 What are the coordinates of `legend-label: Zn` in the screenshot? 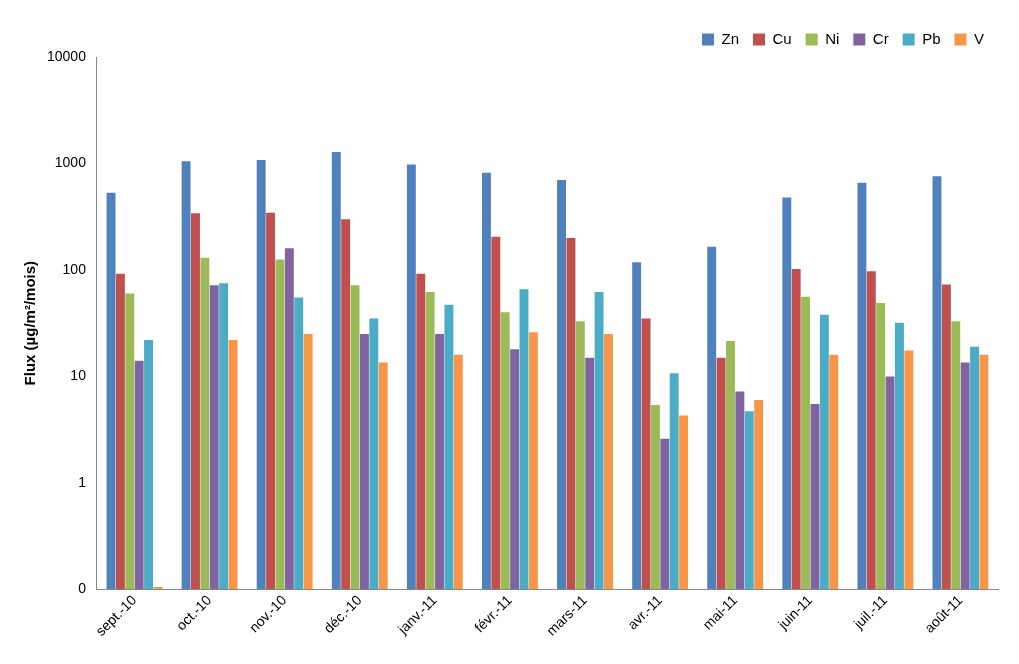 It's located at (730, 38).